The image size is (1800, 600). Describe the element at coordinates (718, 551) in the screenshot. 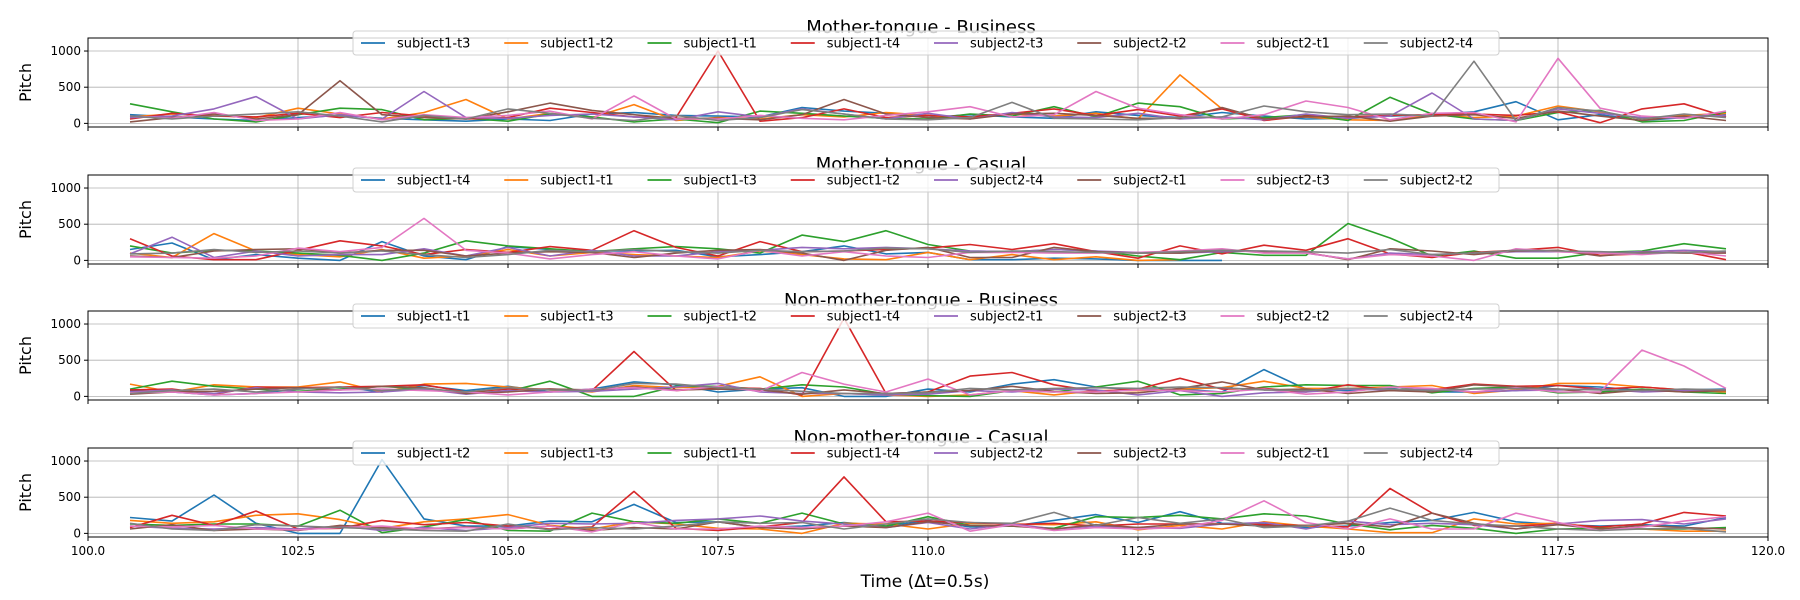

I see `x-tick-label: 107.5` at that location.